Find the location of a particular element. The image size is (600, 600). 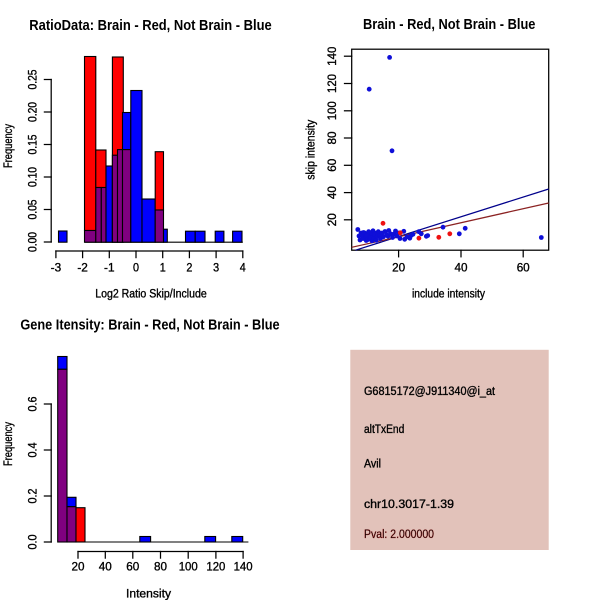

svg-text: 0.15 is located at coordinates (33, 144).